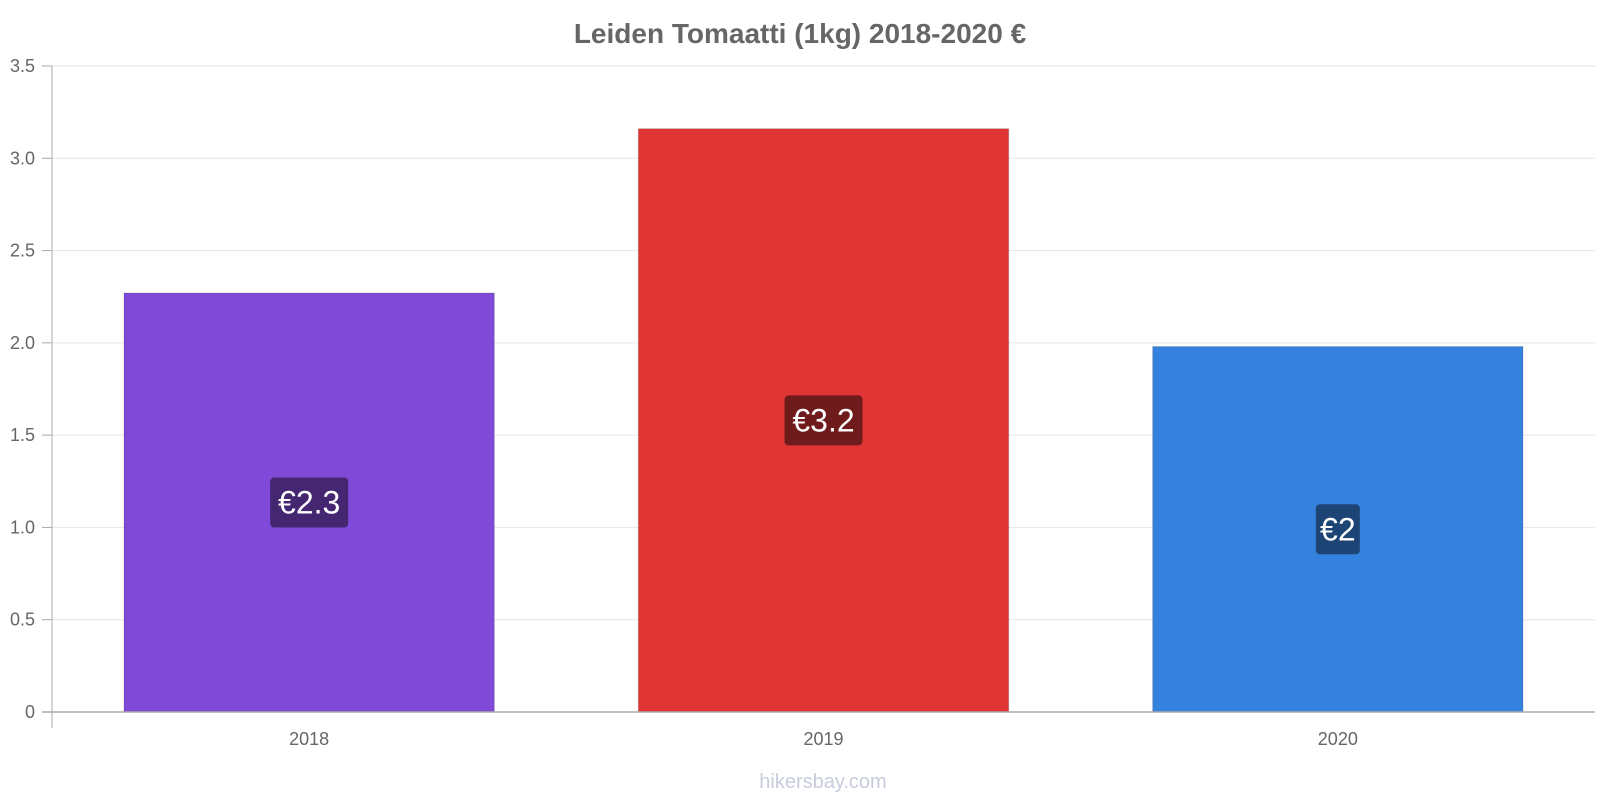 The height and width of the screenshot is (800, 1600). I want to click on y-tick-label: 1.5, so click(22, 435).